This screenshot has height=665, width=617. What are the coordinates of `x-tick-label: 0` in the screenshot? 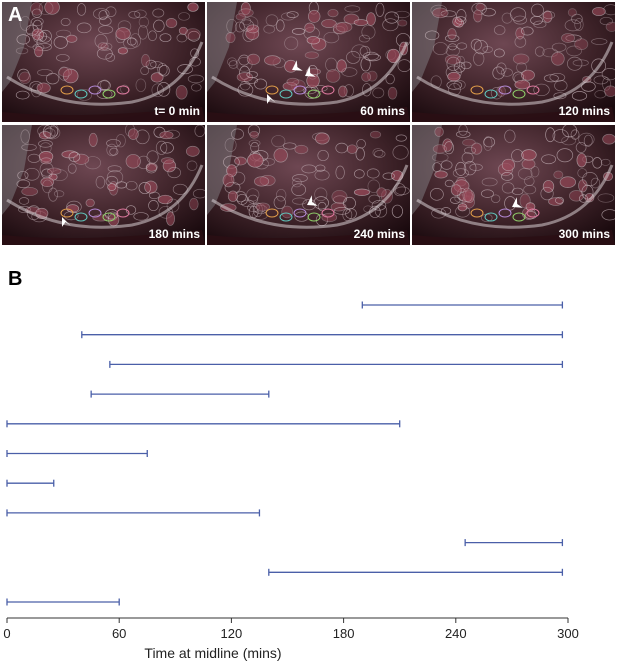 It's located at (6, 633).